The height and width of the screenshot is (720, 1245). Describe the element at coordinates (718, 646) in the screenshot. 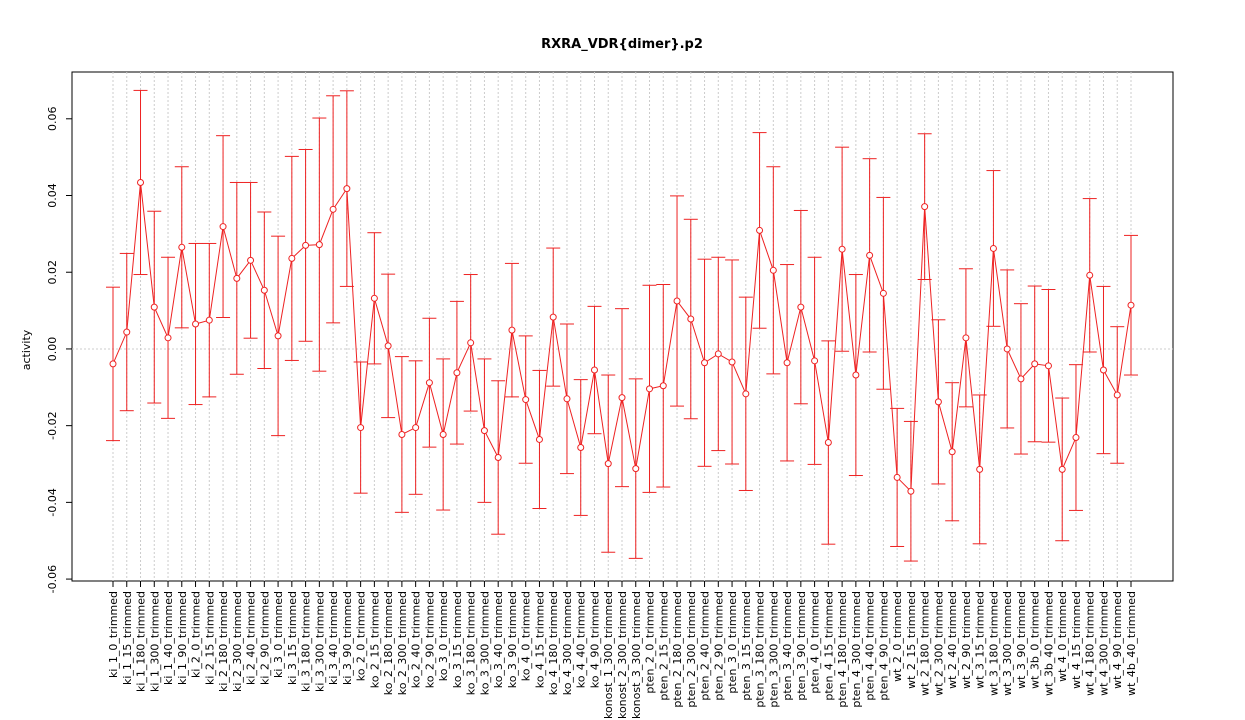

I see `x-tick-label: pten_2_90_trimmed` at that location.